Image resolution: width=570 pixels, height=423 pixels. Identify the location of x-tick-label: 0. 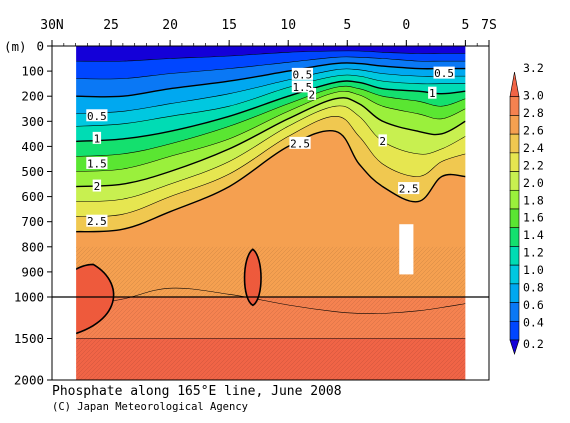
(406, 25).